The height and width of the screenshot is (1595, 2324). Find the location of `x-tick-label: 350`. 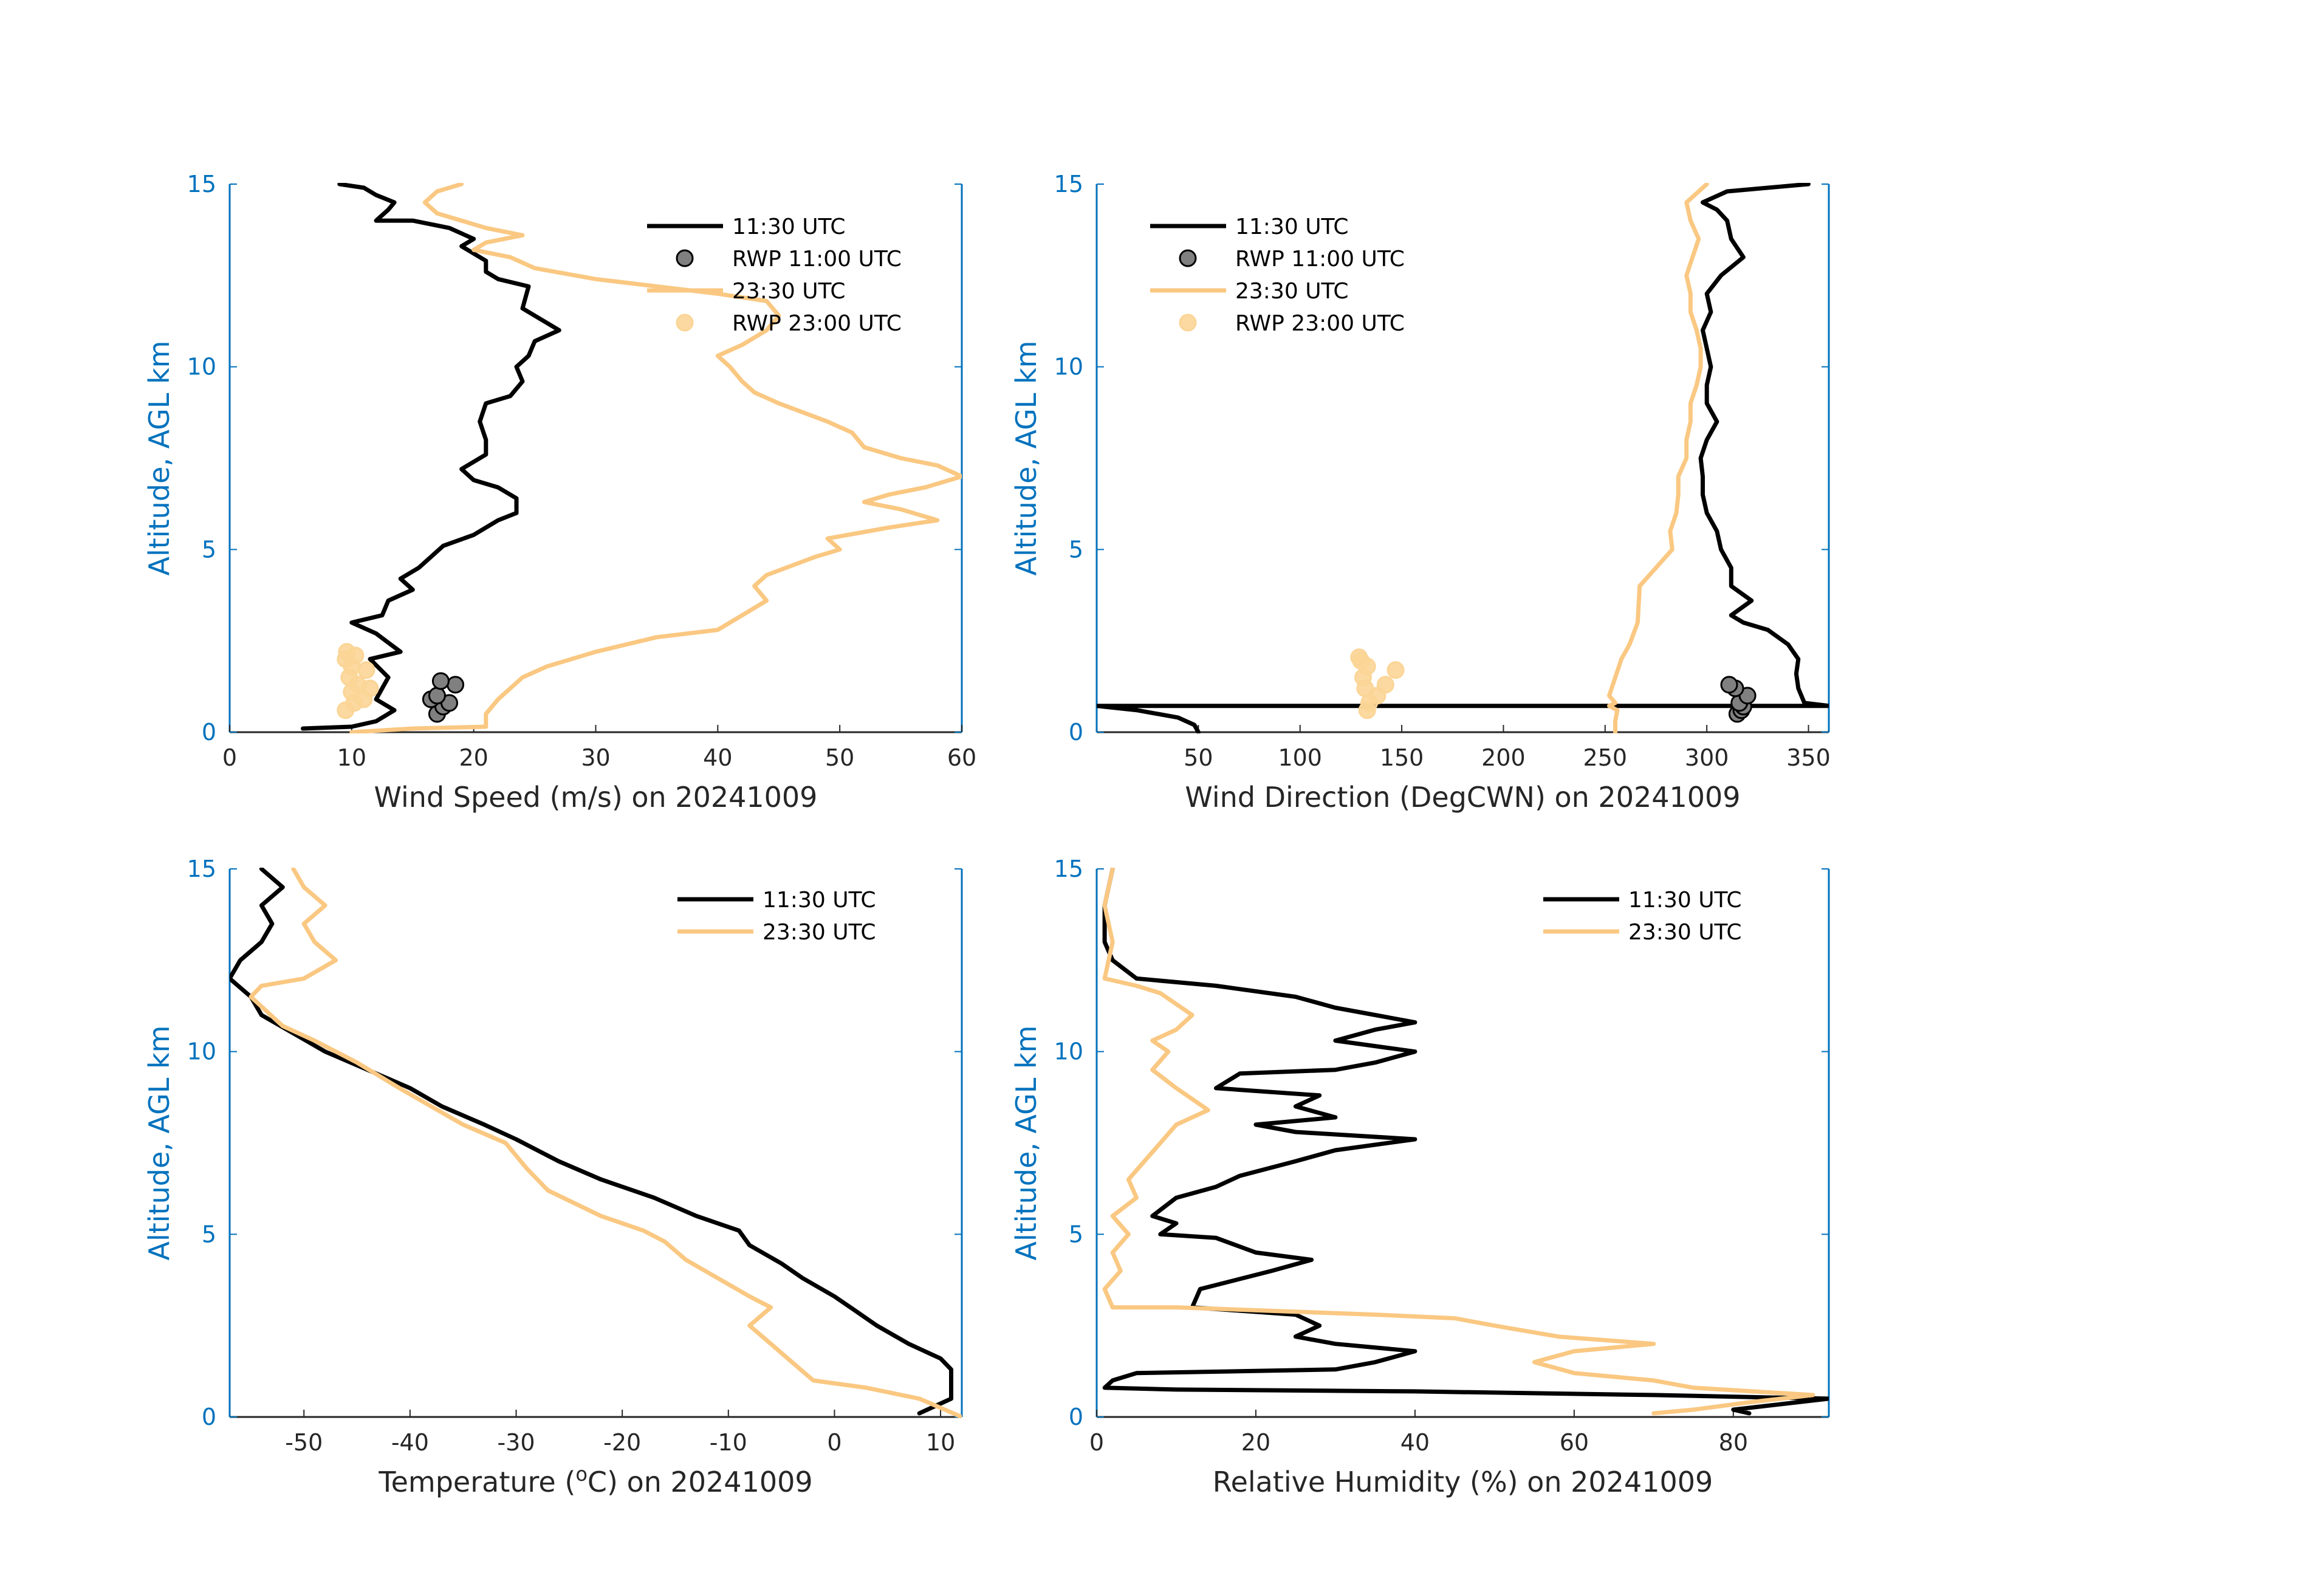

x-tick-label: 350 is located at coordinates (1808, 757).